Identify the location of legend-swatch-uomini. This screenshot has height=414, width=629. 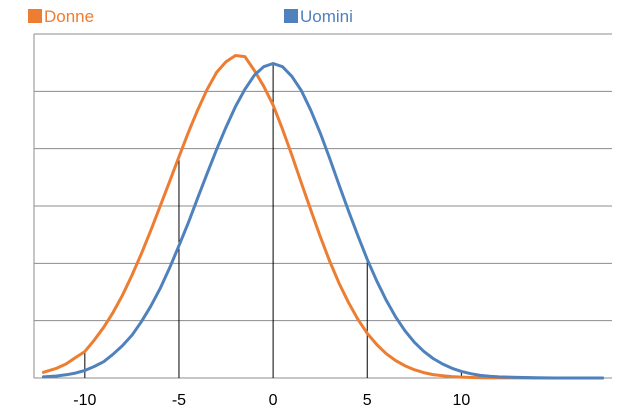
(291, 16).